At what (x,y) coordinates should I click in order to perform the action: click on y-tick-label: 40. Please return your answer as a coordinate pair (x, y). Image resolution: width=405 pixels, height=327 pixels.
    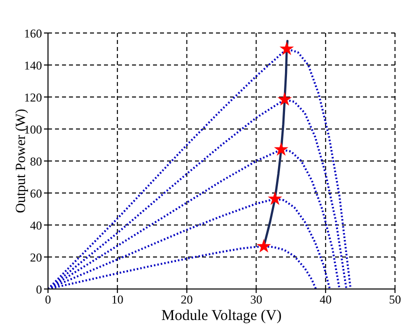
    Looking at the image, I should click on (36, 225).